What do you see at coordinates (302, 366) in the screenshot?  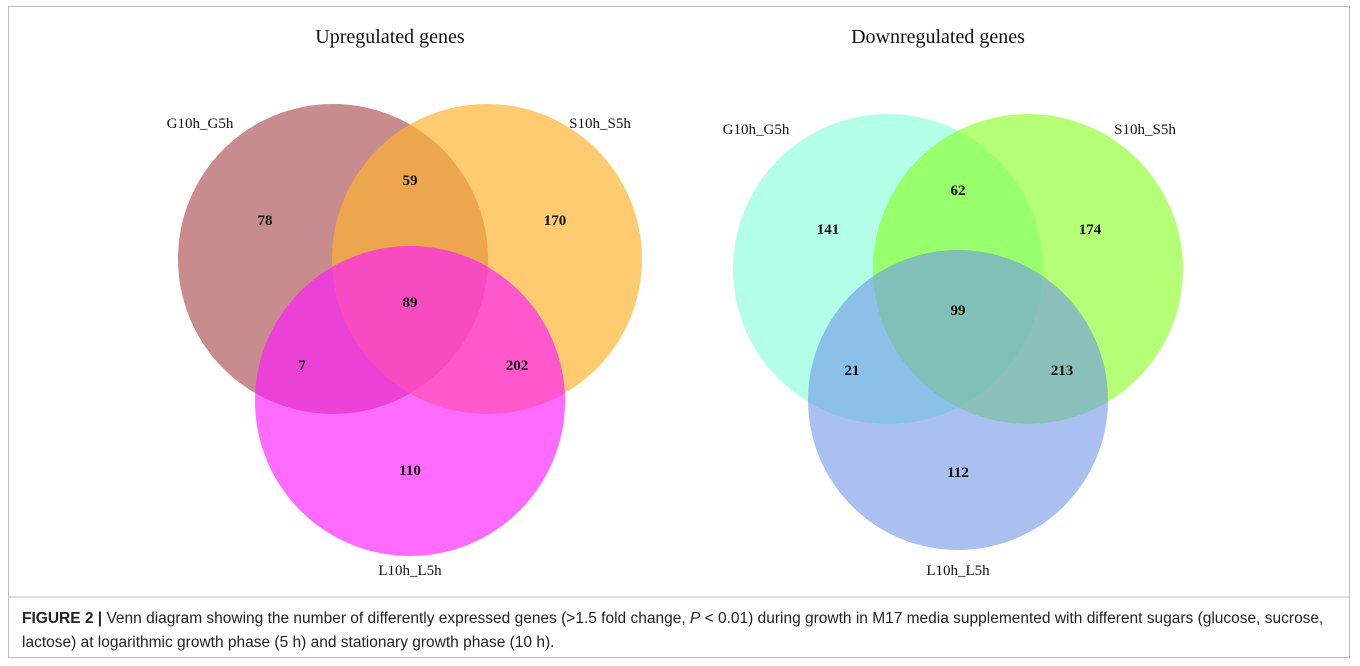 I see `region-count: 7` at bounding box center [302, 366].